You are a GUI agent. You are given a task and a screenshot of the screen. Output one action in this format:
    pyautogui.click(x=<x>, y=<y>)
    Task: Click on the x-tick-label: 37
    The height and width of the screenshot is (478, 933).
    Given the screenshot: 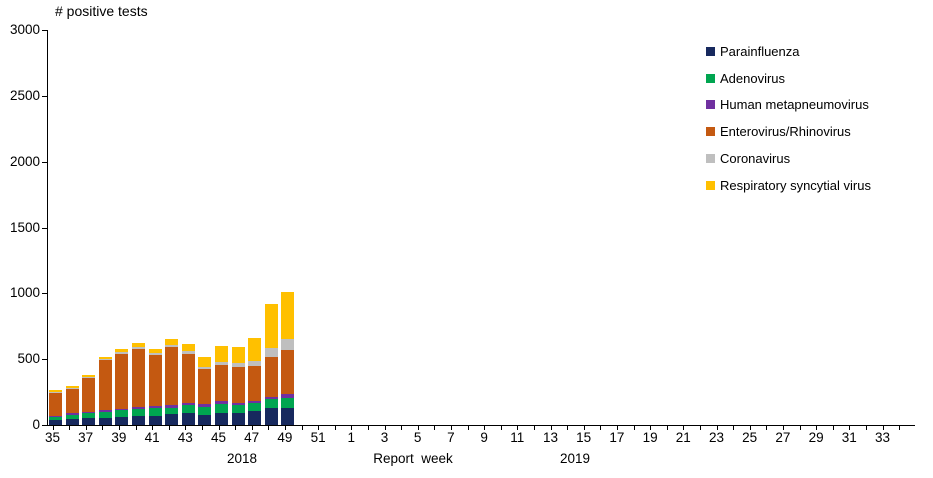 What is the action you would take?
    pyautogui.click(x=86, y=437)
    